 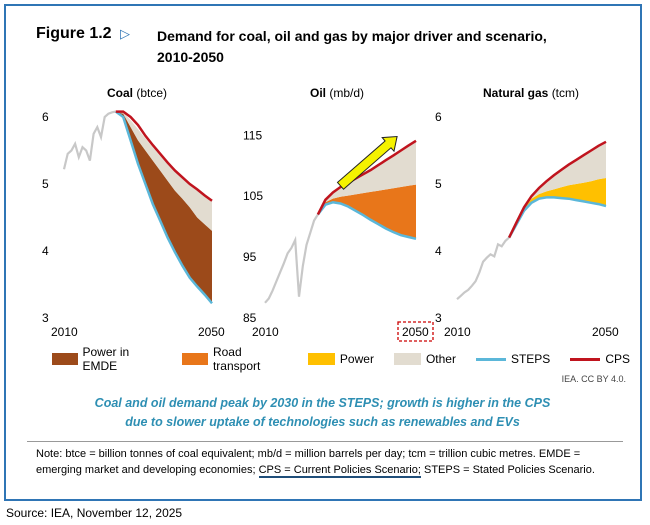 What do you see at coordinates (321, 359) in the screenshot?
I see `legend-swatch-power` at bounding box center [321, 359].